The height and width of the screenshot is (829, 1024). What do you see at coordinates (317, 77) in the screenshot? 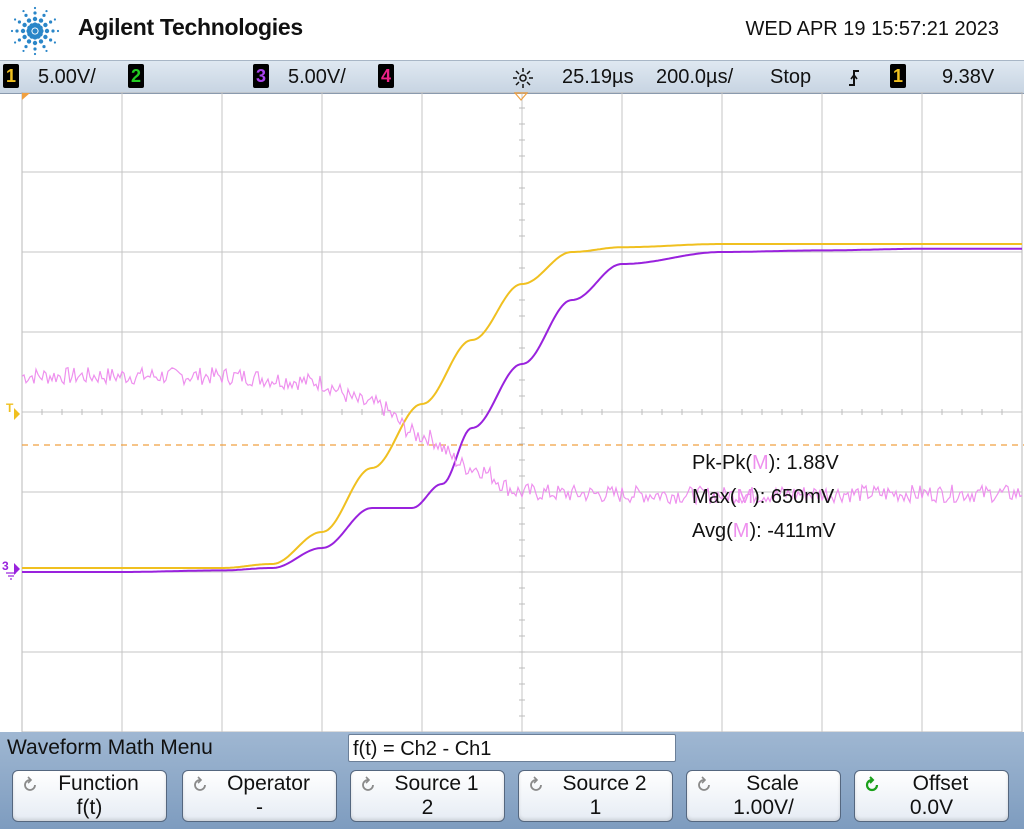
I see `channel-3-scale: 5.00V/` at bounding box center [317, 77].